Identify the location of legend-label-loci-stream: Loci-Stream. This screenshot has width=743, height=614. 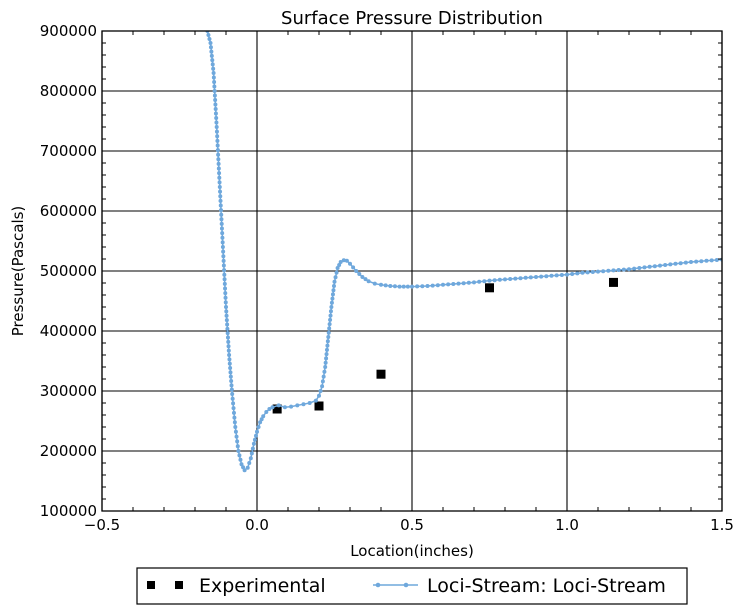
(546, 586).